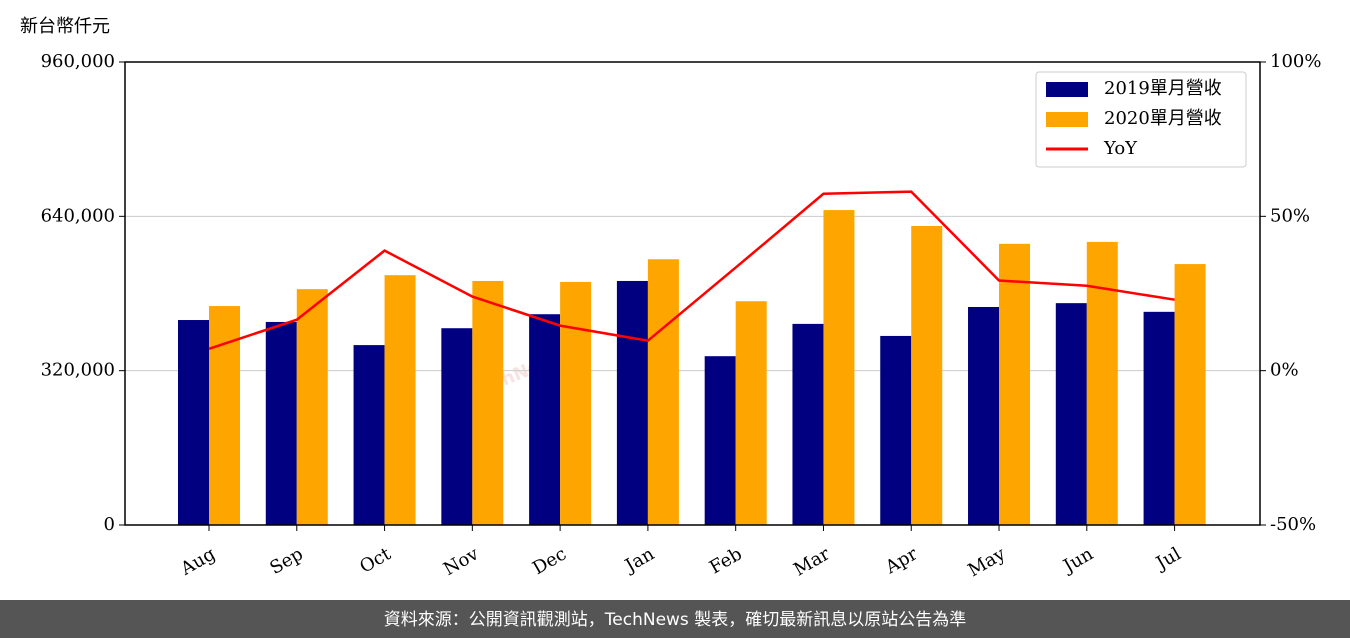  I want to click on legend-box, so click(1141, 119).